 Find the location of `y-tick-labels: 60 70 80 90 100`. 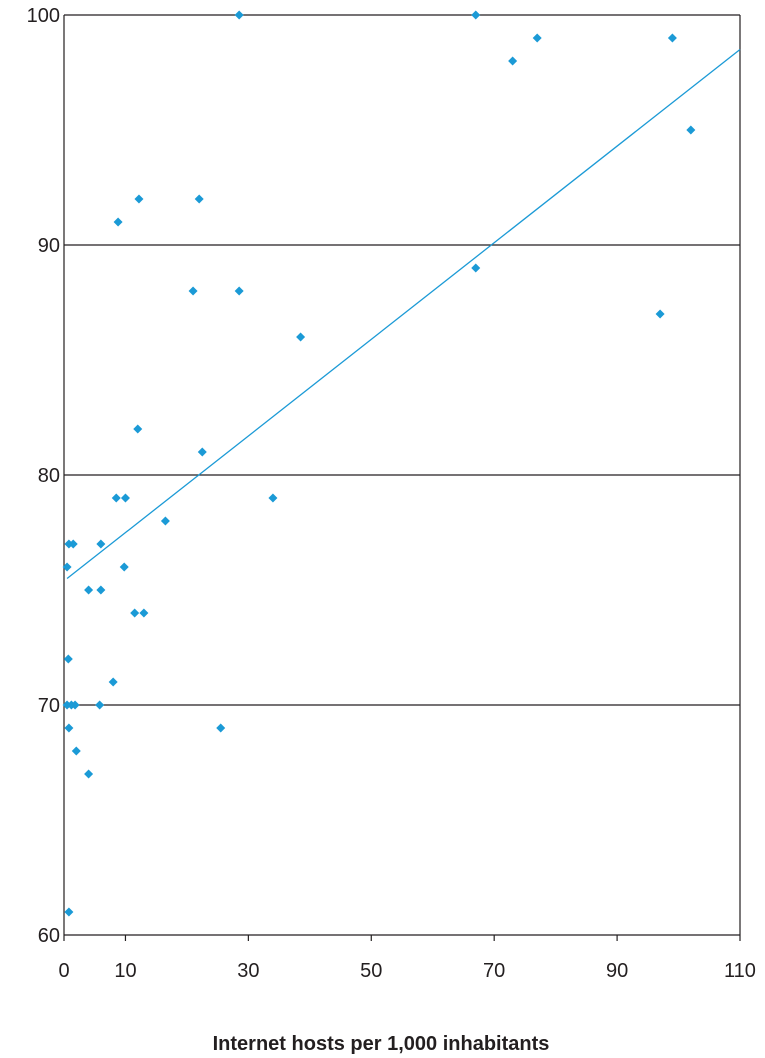

y-tick-labels: 60 70 80 90 100 is located at coordinates (43, 476).